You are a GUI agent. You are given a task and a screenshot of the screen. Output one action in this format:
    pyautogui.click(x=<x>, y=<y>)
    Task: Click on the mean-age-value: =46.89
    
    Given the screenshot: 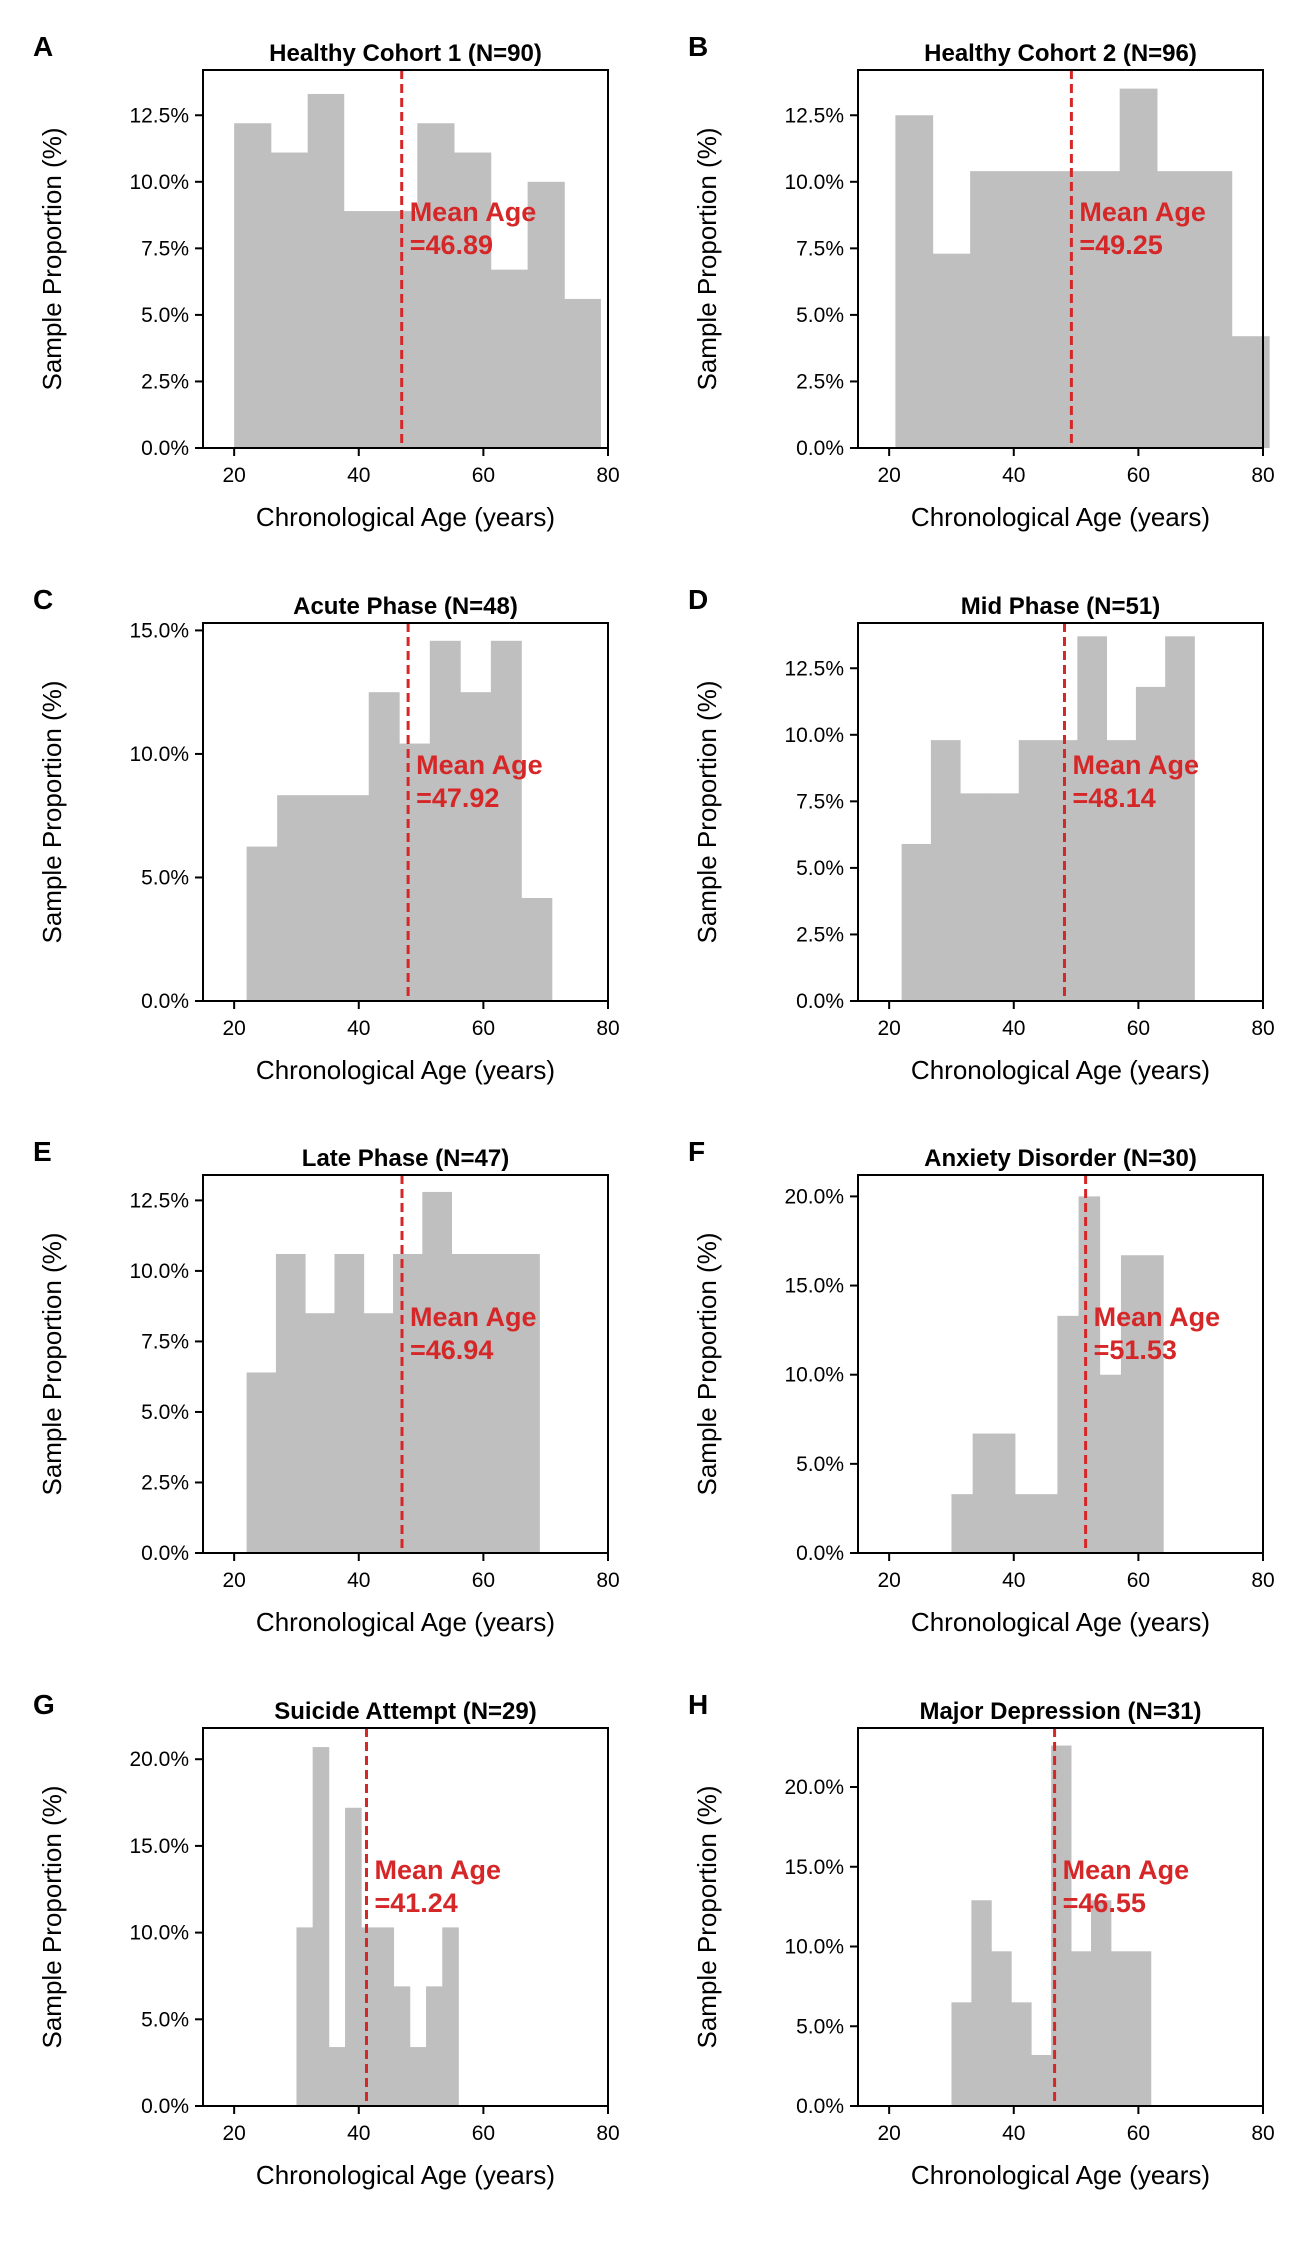 What is the action you would take?
    pyautogui.click(x=451, y=245)
    